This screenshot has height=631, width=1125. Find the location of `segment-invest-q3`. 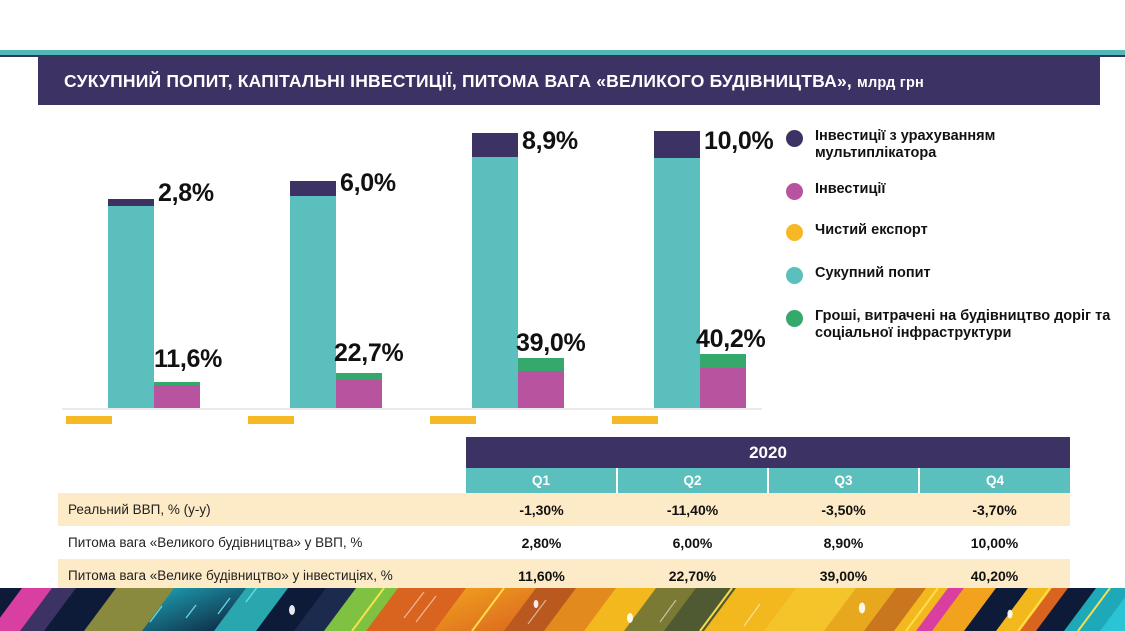

segment-invest-q3 is located at coordinates (541, 389).